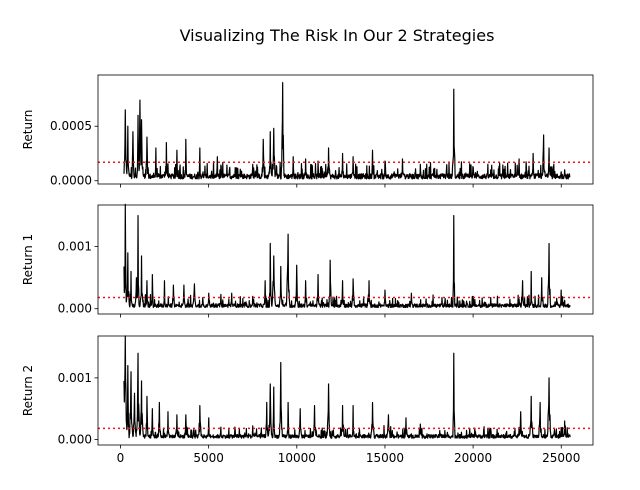 The height and width of the screenshot is (490, 640). I want to click on chart-title: Visualizing The Risk In Our 2 Strategies, so click(337, 35).